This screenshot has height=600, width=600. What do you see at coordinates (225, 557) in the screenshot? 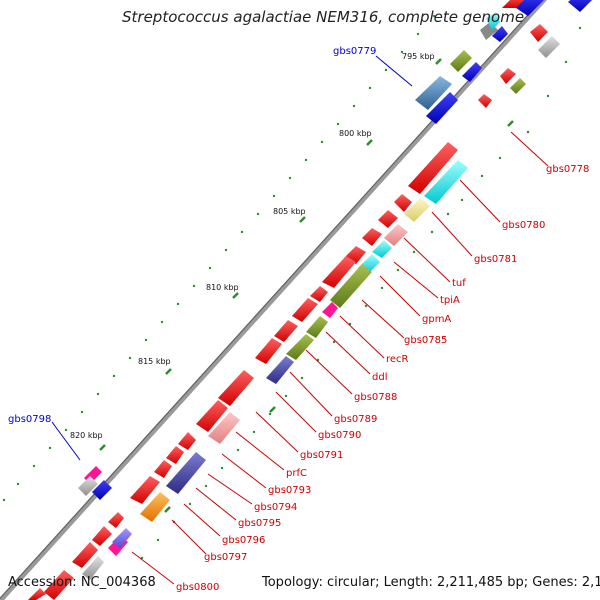
I see `gene-label-gbs0797: gbs0797` at bounding box center [225, 557].